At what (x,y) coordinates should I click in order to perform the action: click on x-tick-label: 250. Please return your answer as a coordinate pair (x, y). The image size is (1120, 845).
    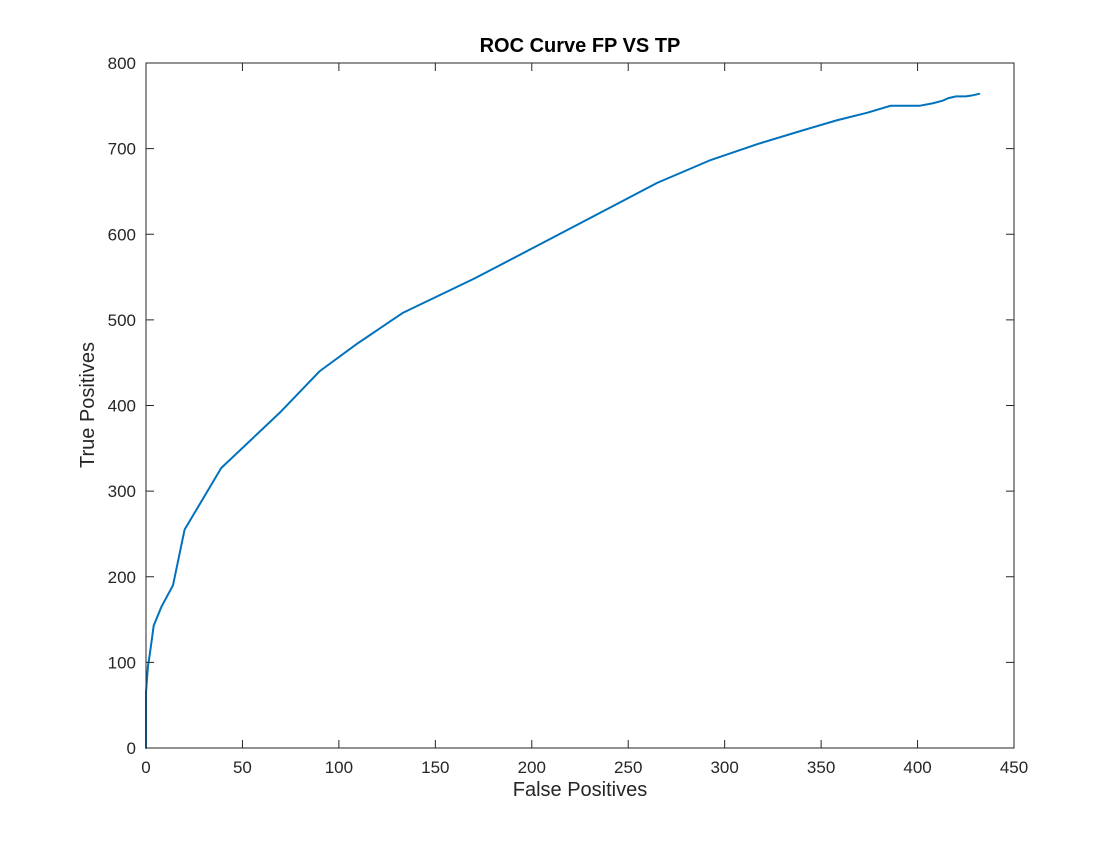
    Looking at the image, I should click on (628, 767).